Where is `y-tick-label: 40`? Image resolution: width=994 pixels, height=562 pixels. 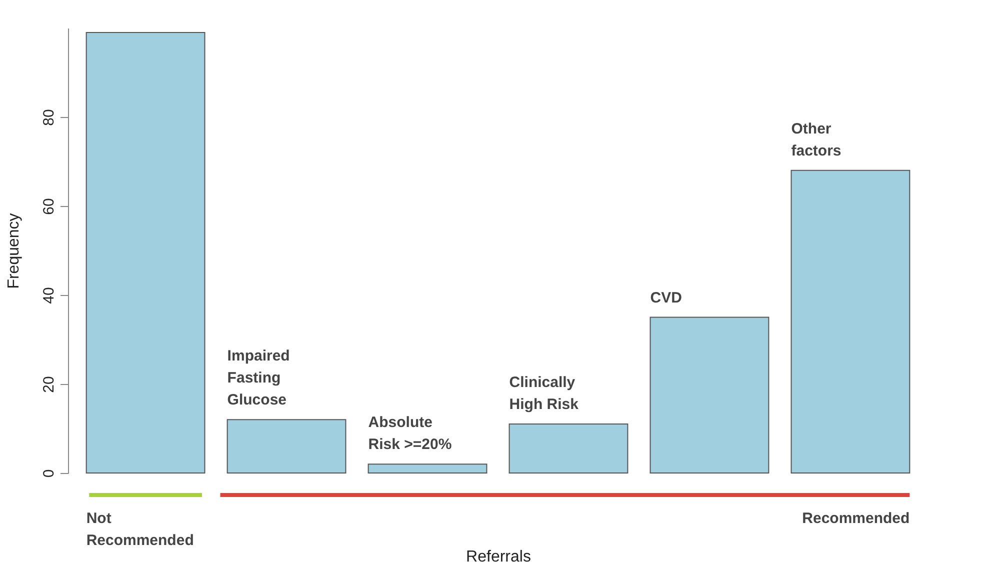
y-tick-label: 40 is located at coordinates (49, 295).